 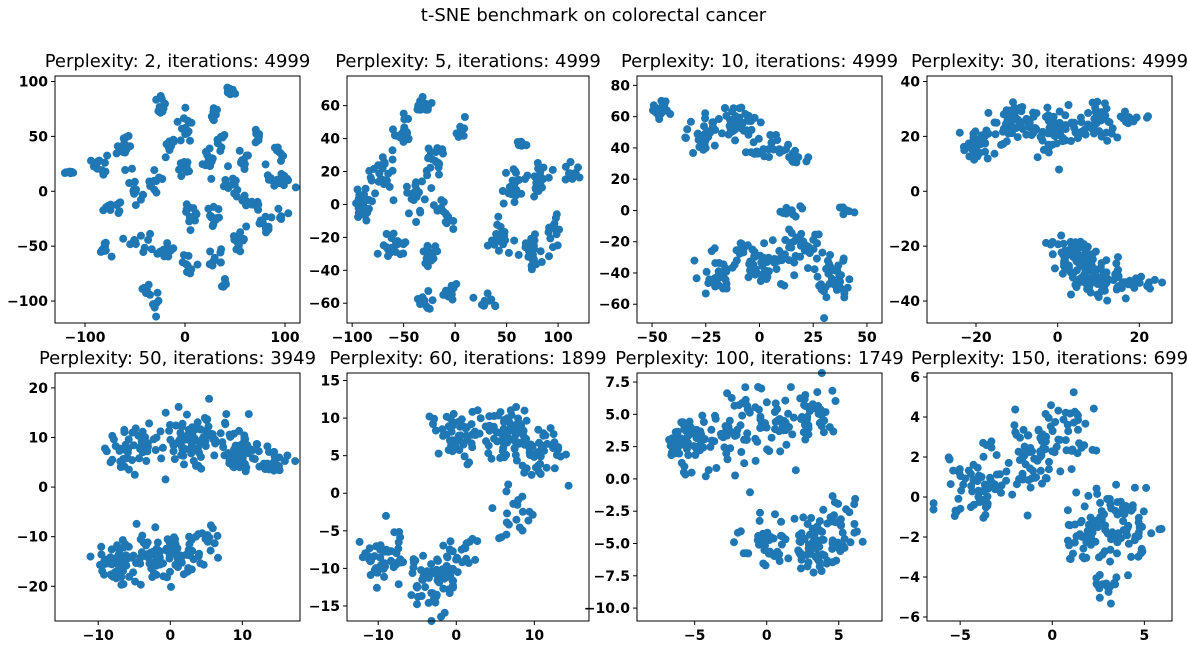 What do you see at coordinates (329, 532) in the screenshot?
I see `y-tick-label: −5` at bounding box center [329, 532].